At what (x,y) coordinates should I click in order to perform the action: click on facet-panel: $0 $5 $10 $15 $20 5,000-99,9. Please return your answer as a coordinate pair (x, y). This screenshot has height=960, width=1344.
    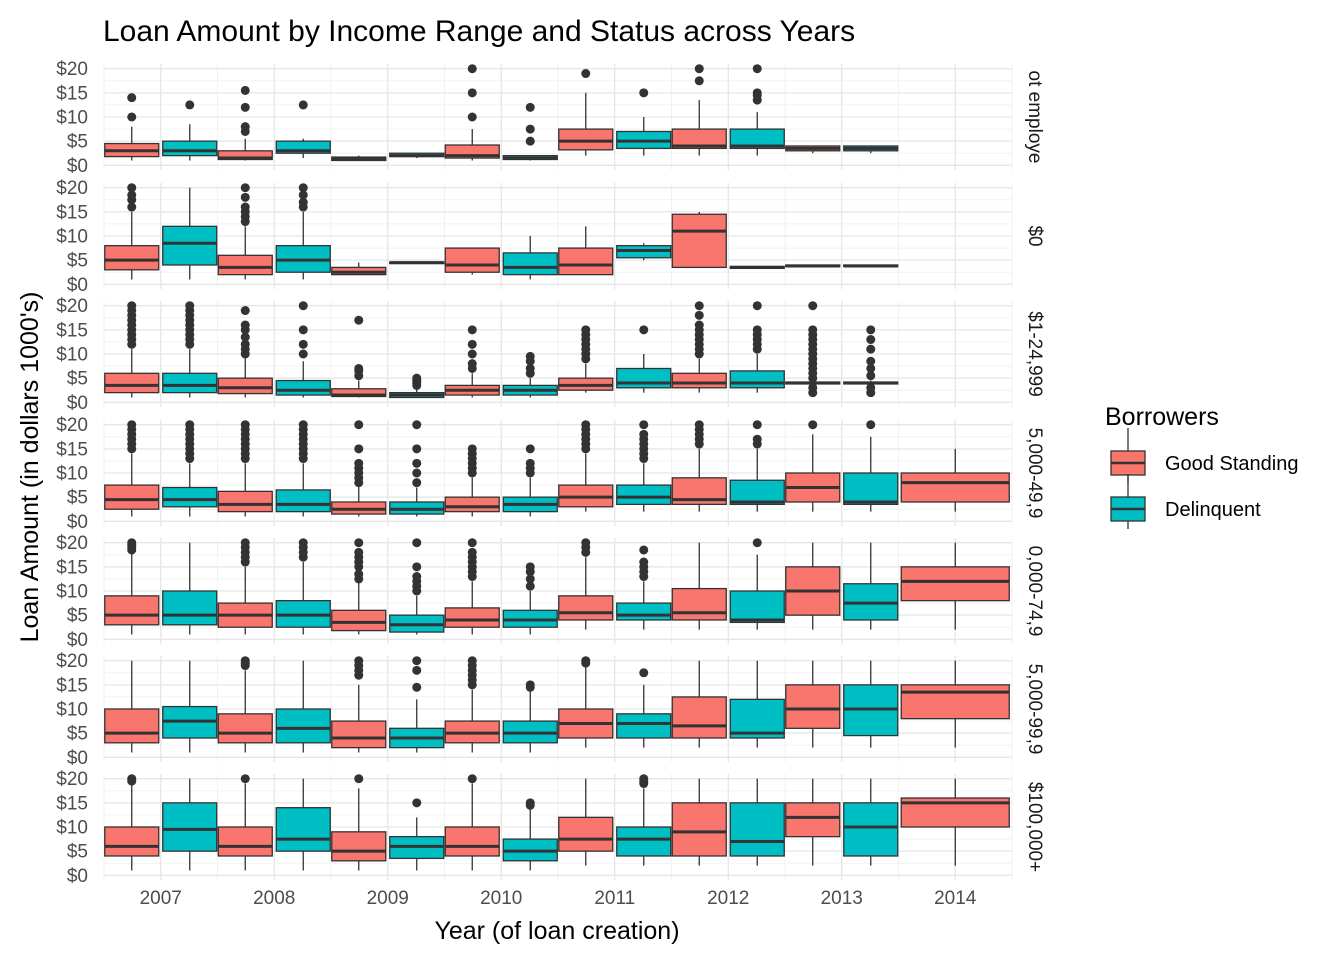
    Looking at the image, I should click on (550, 710).